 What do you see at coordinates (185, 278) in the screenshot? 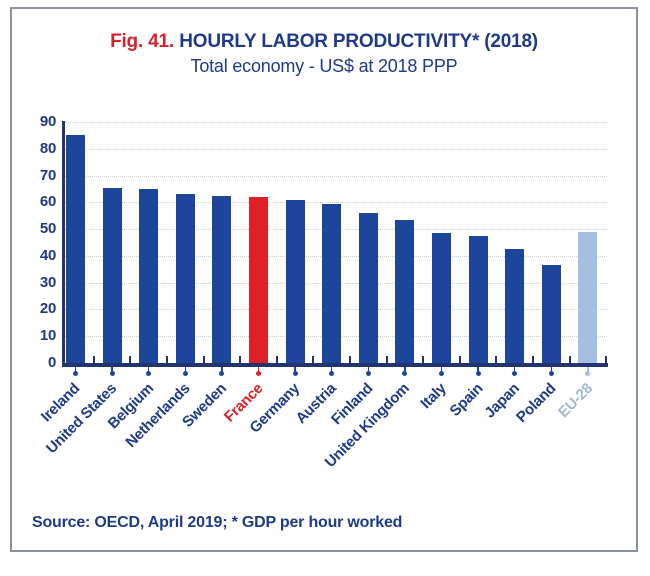
I see `bar-netherlands` at bounding box center [185, 278].